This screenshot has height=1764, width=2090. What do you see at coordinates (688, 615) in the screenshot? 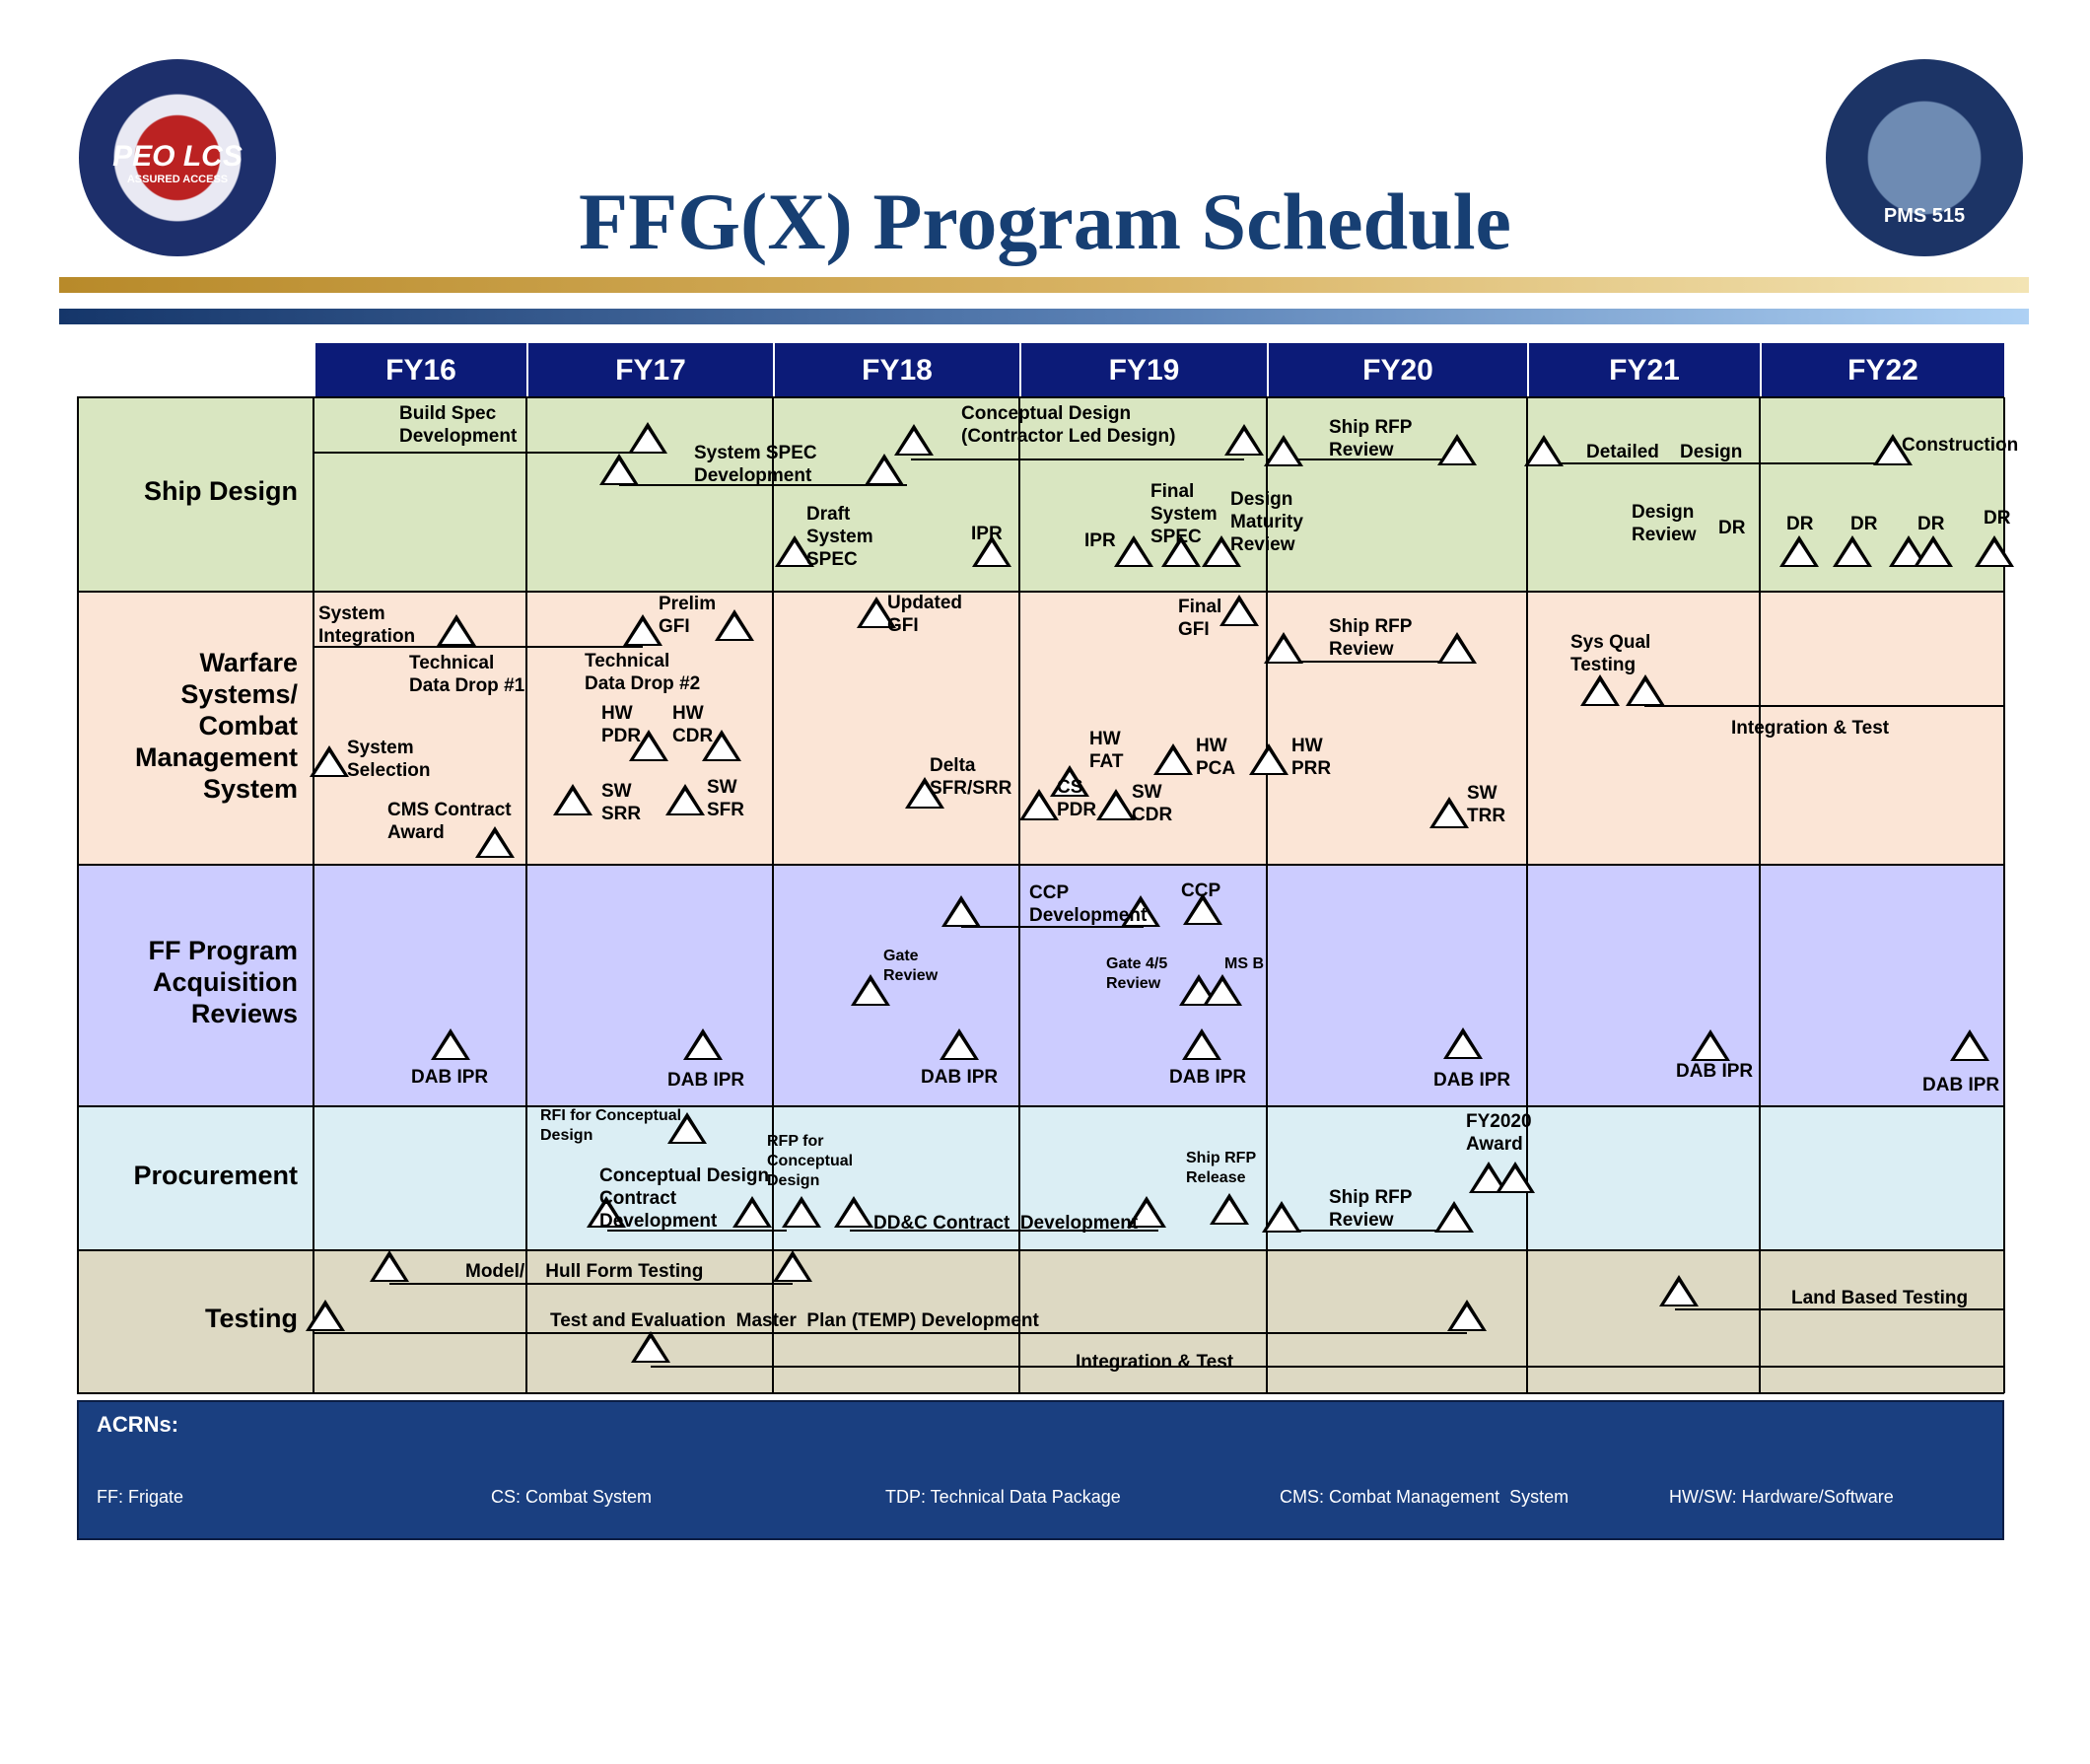
I see `milestone-label: Prelim GFI` at bounding box center [688, 615].